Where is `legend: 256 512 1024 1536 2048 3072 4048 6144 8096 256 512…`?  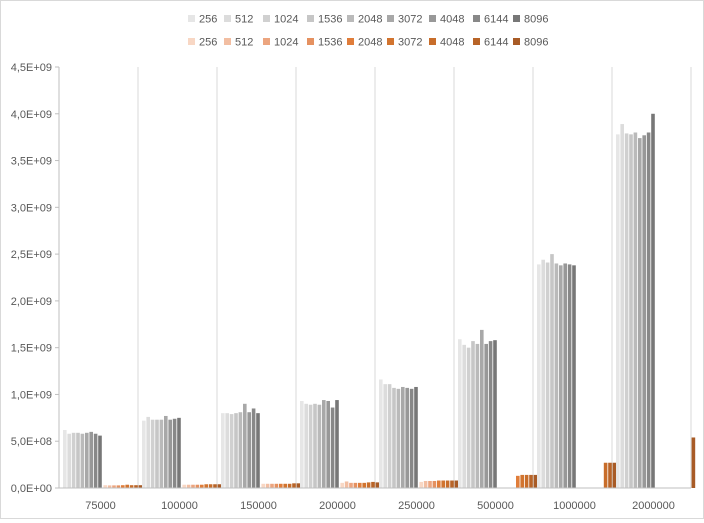 legend: 256 512 1024 1536 2048 3072 4048 6144 8096 256 512… is located at coordinates (368, 31).